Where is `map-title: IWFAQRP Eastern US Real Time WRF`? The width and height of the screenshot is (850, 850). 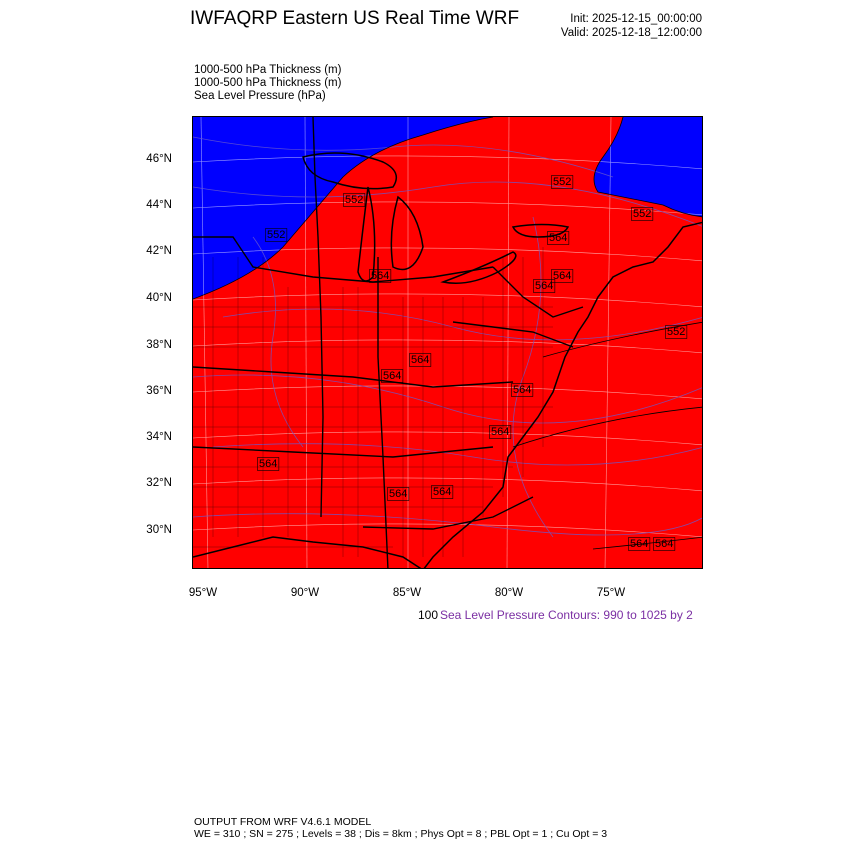
map-title: IWFAQRP Eastern US Real Time WRF is located at coordinates (355, 18).